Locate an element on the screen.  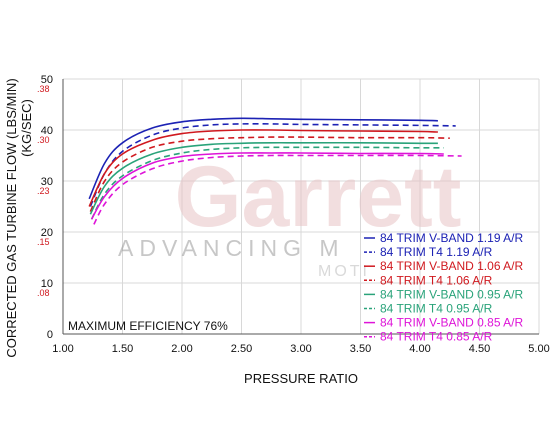
legend-item: 84 TRIM T4 1.06 A/R is located at coordinates (436, 280).